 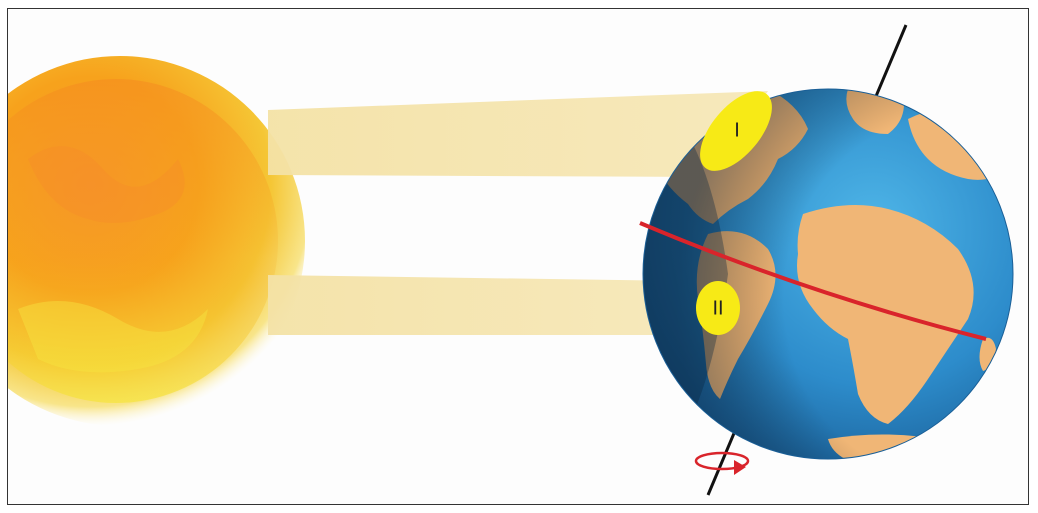 I want to click on region-II-label: II, so click(x=717, y=308).